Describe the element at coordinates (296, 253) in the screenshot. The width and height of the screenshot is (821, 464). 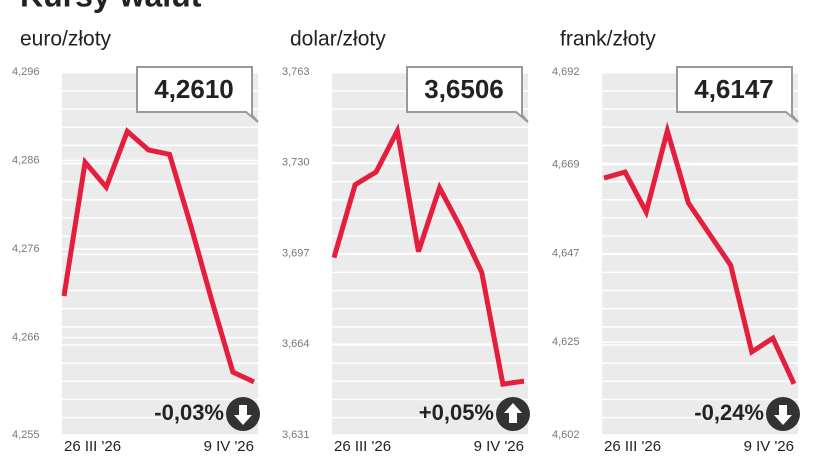
I see `y-tick-label: 3,697` at that location.